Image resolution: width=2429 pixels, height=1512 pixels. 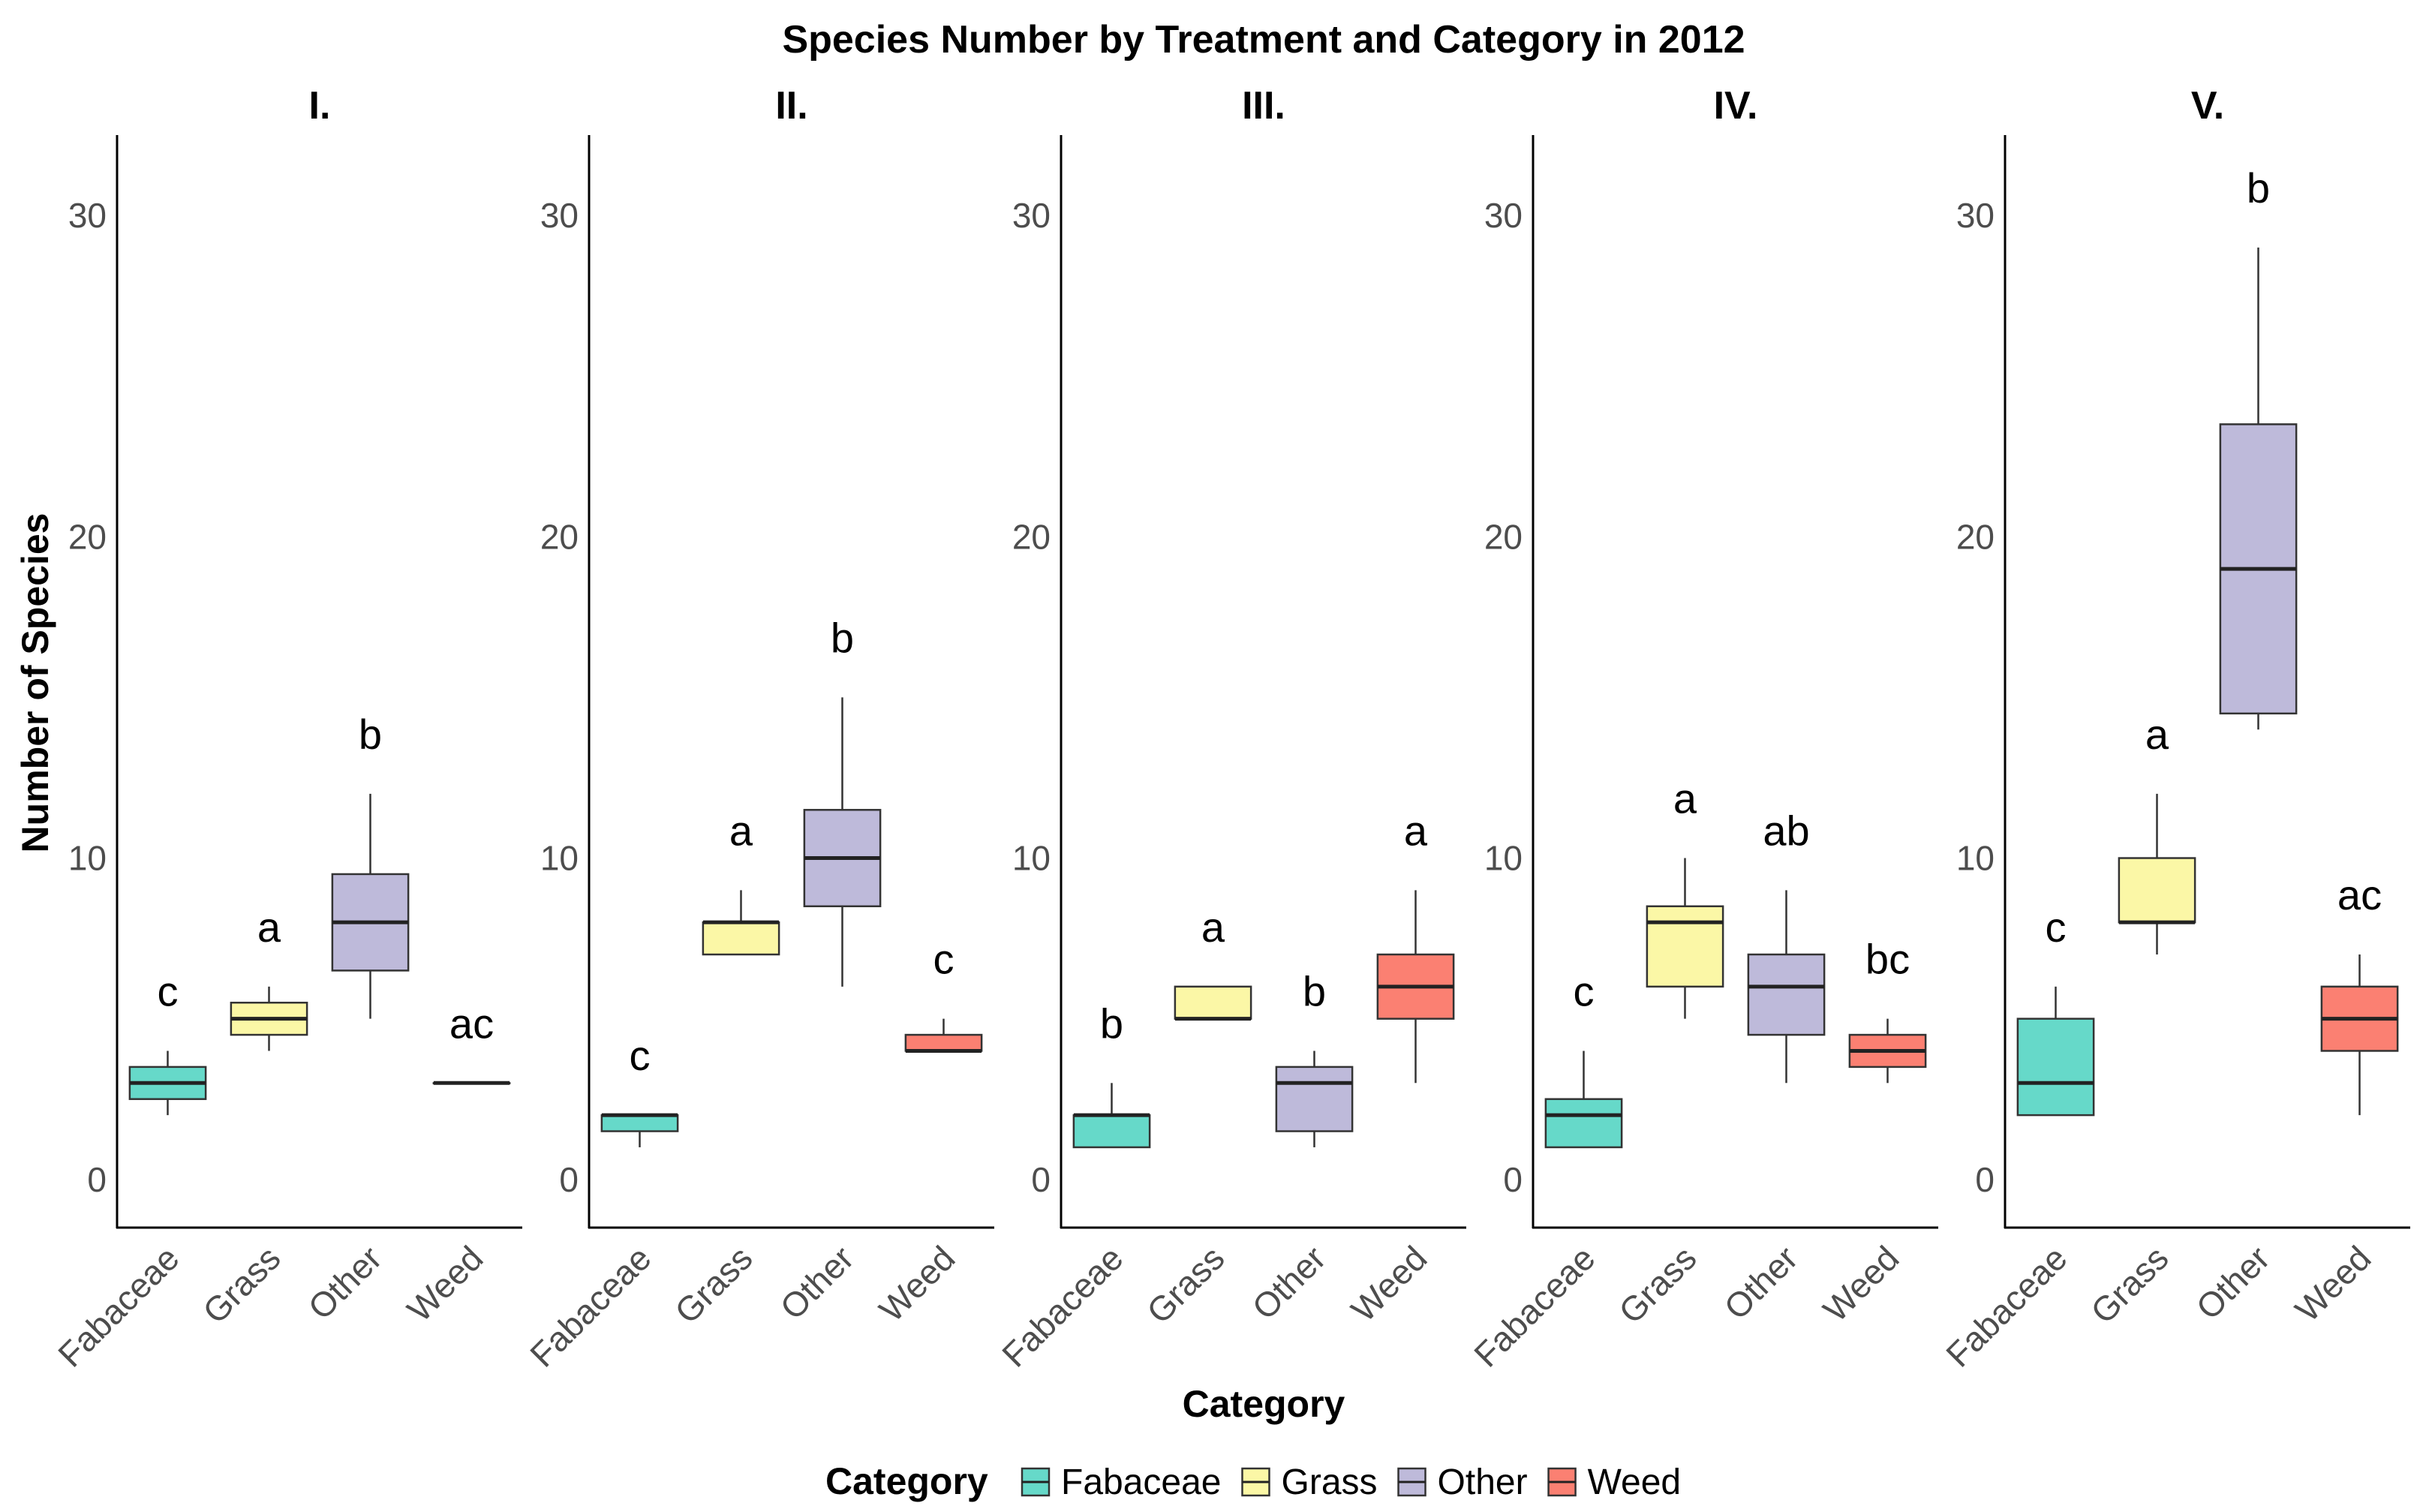 I want to click on facet-title: III., so click(x=1263, y=106).